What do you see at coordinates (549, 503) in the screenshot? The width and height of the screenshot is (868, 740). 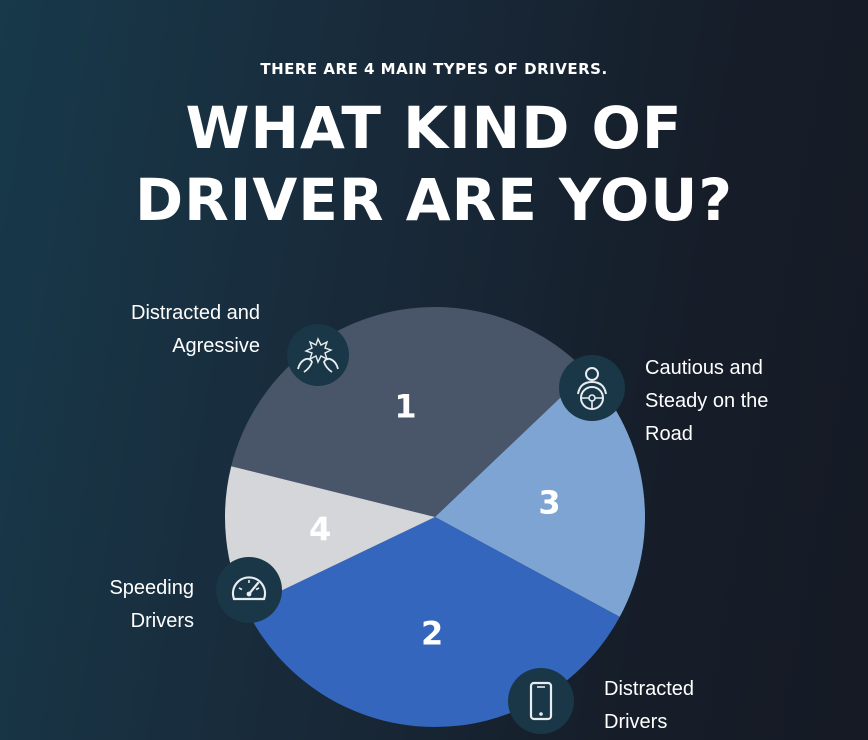 I see `slice-number-label: 3` at bounding box center [549, 503].